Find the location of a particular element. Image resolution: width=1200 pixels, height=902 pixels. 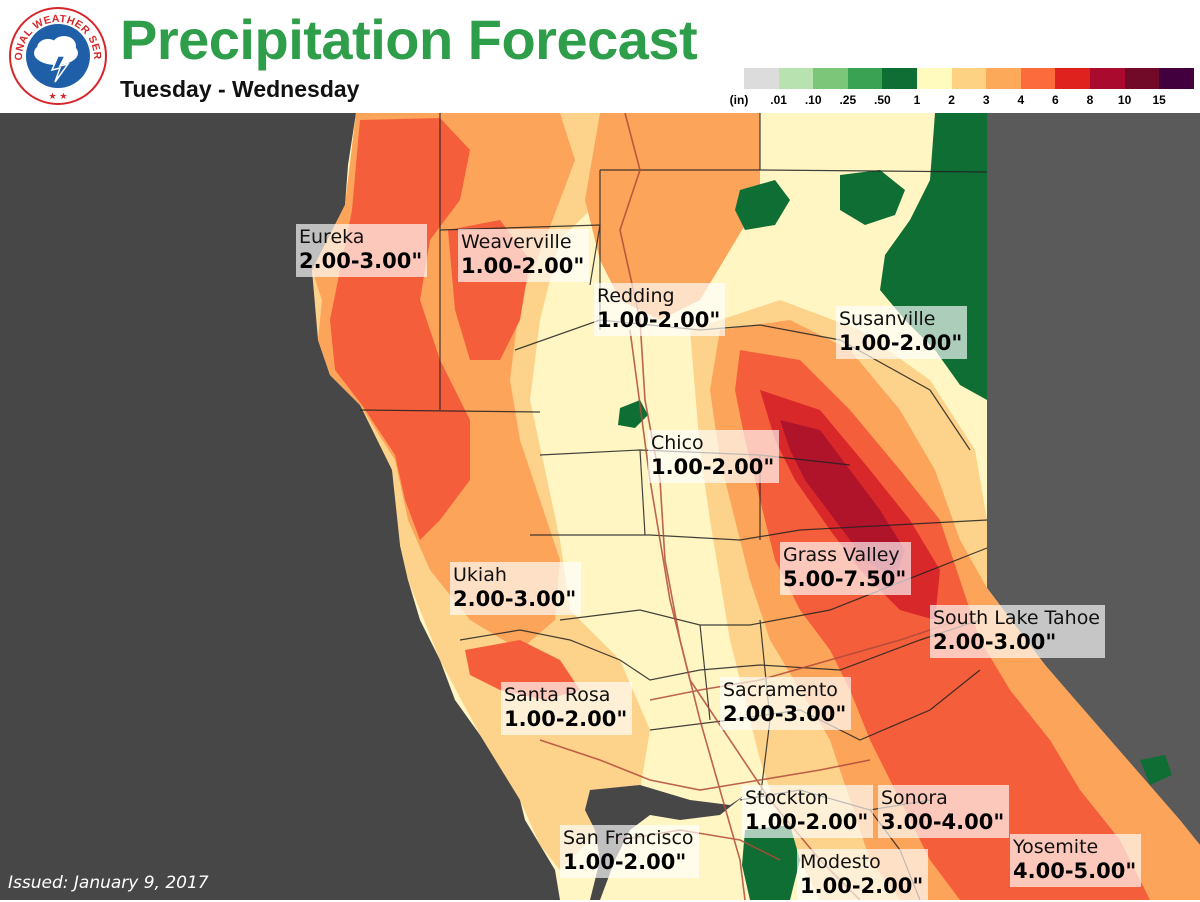

nws-logo-icon: NATIONAL WEATHER SERVICE ★ ★ is located at coordinates (57, 55).